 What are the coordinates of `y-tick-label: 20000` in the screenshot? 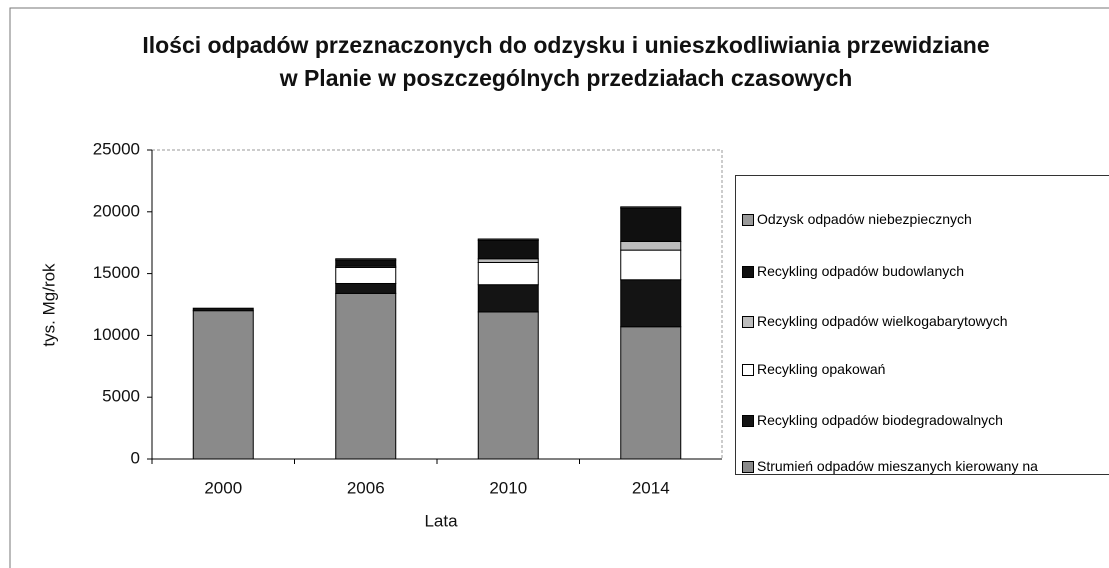 It's located at (116, 210).